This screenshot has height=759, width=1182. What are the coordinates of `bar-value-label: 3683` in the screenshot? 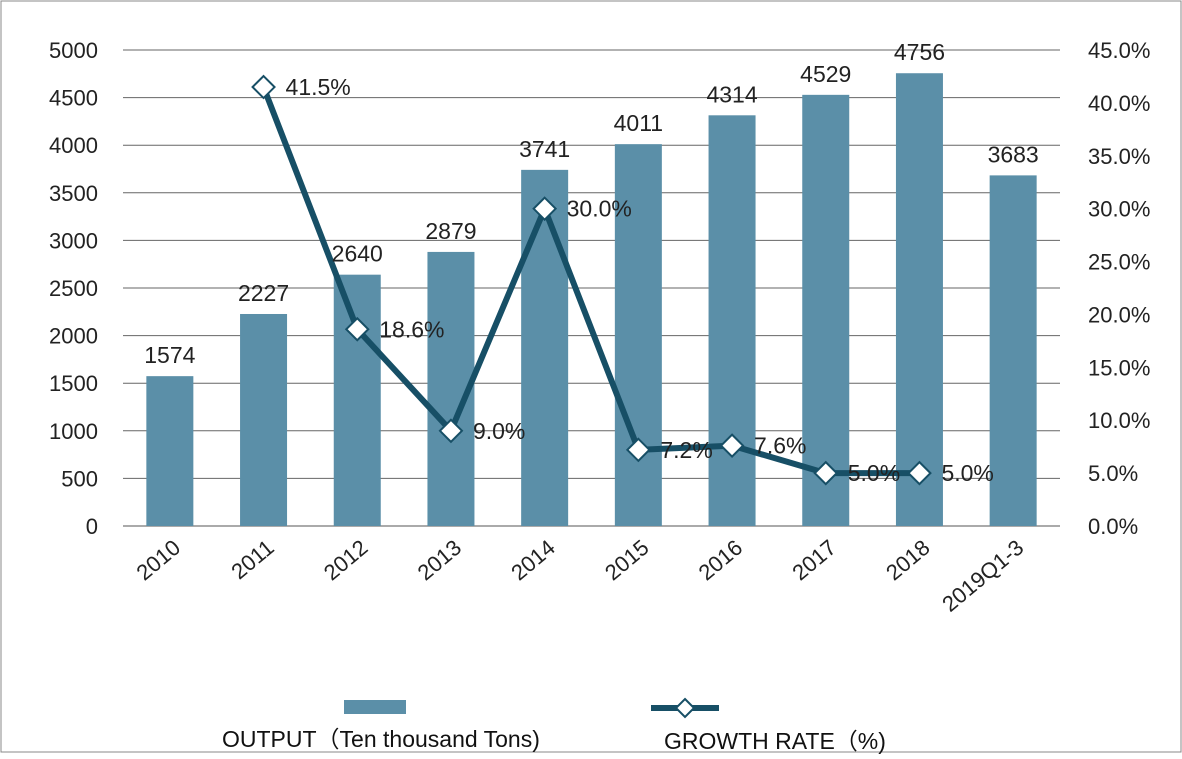 It's located at (1013, 154).